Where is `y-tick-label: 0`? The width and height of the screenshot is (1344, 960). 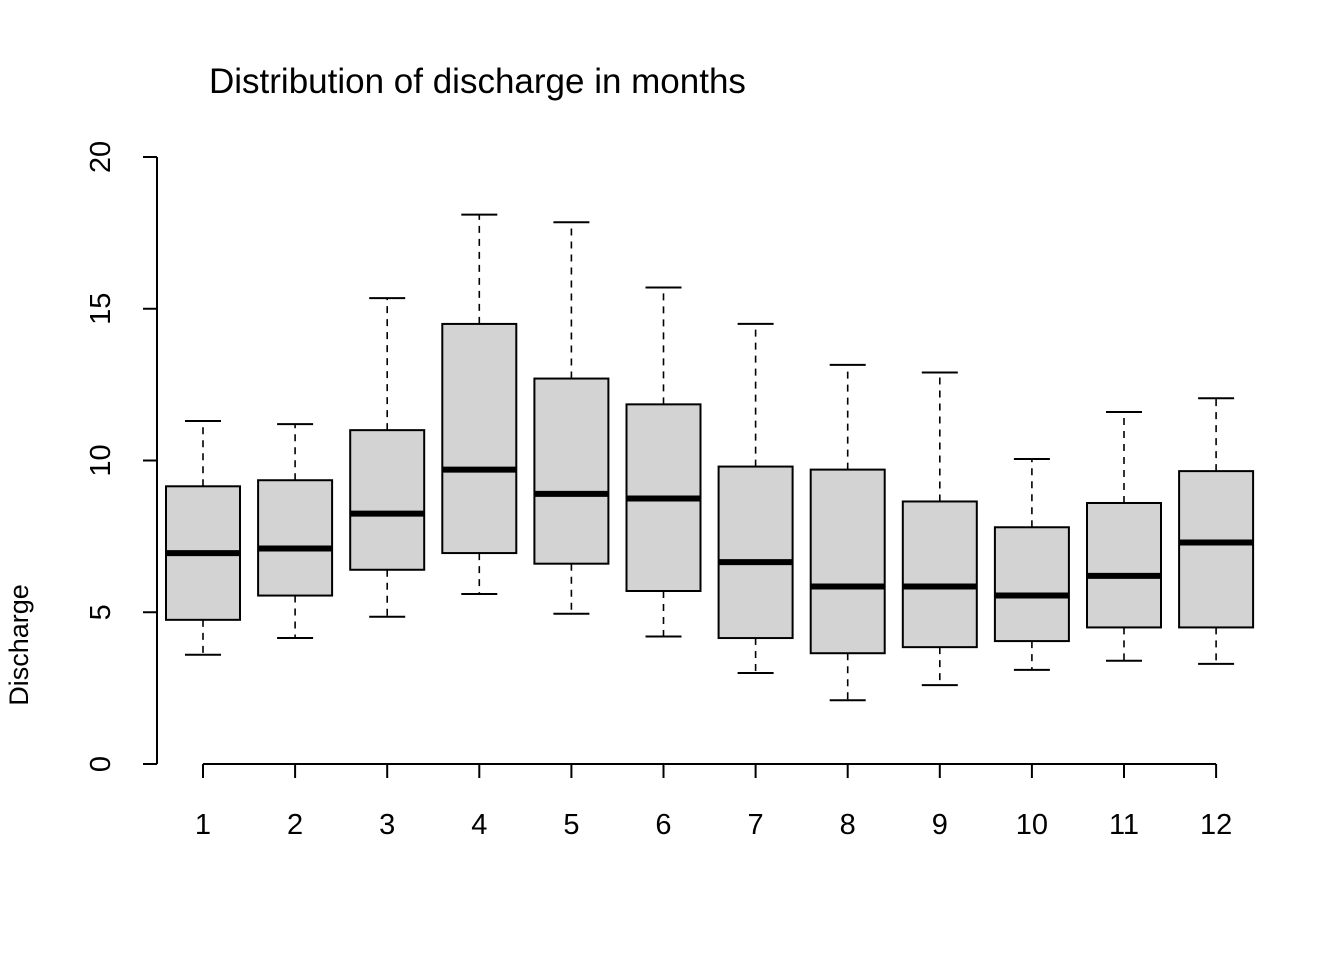
y-tick-label: 0 is located at coordinates (101, 764).